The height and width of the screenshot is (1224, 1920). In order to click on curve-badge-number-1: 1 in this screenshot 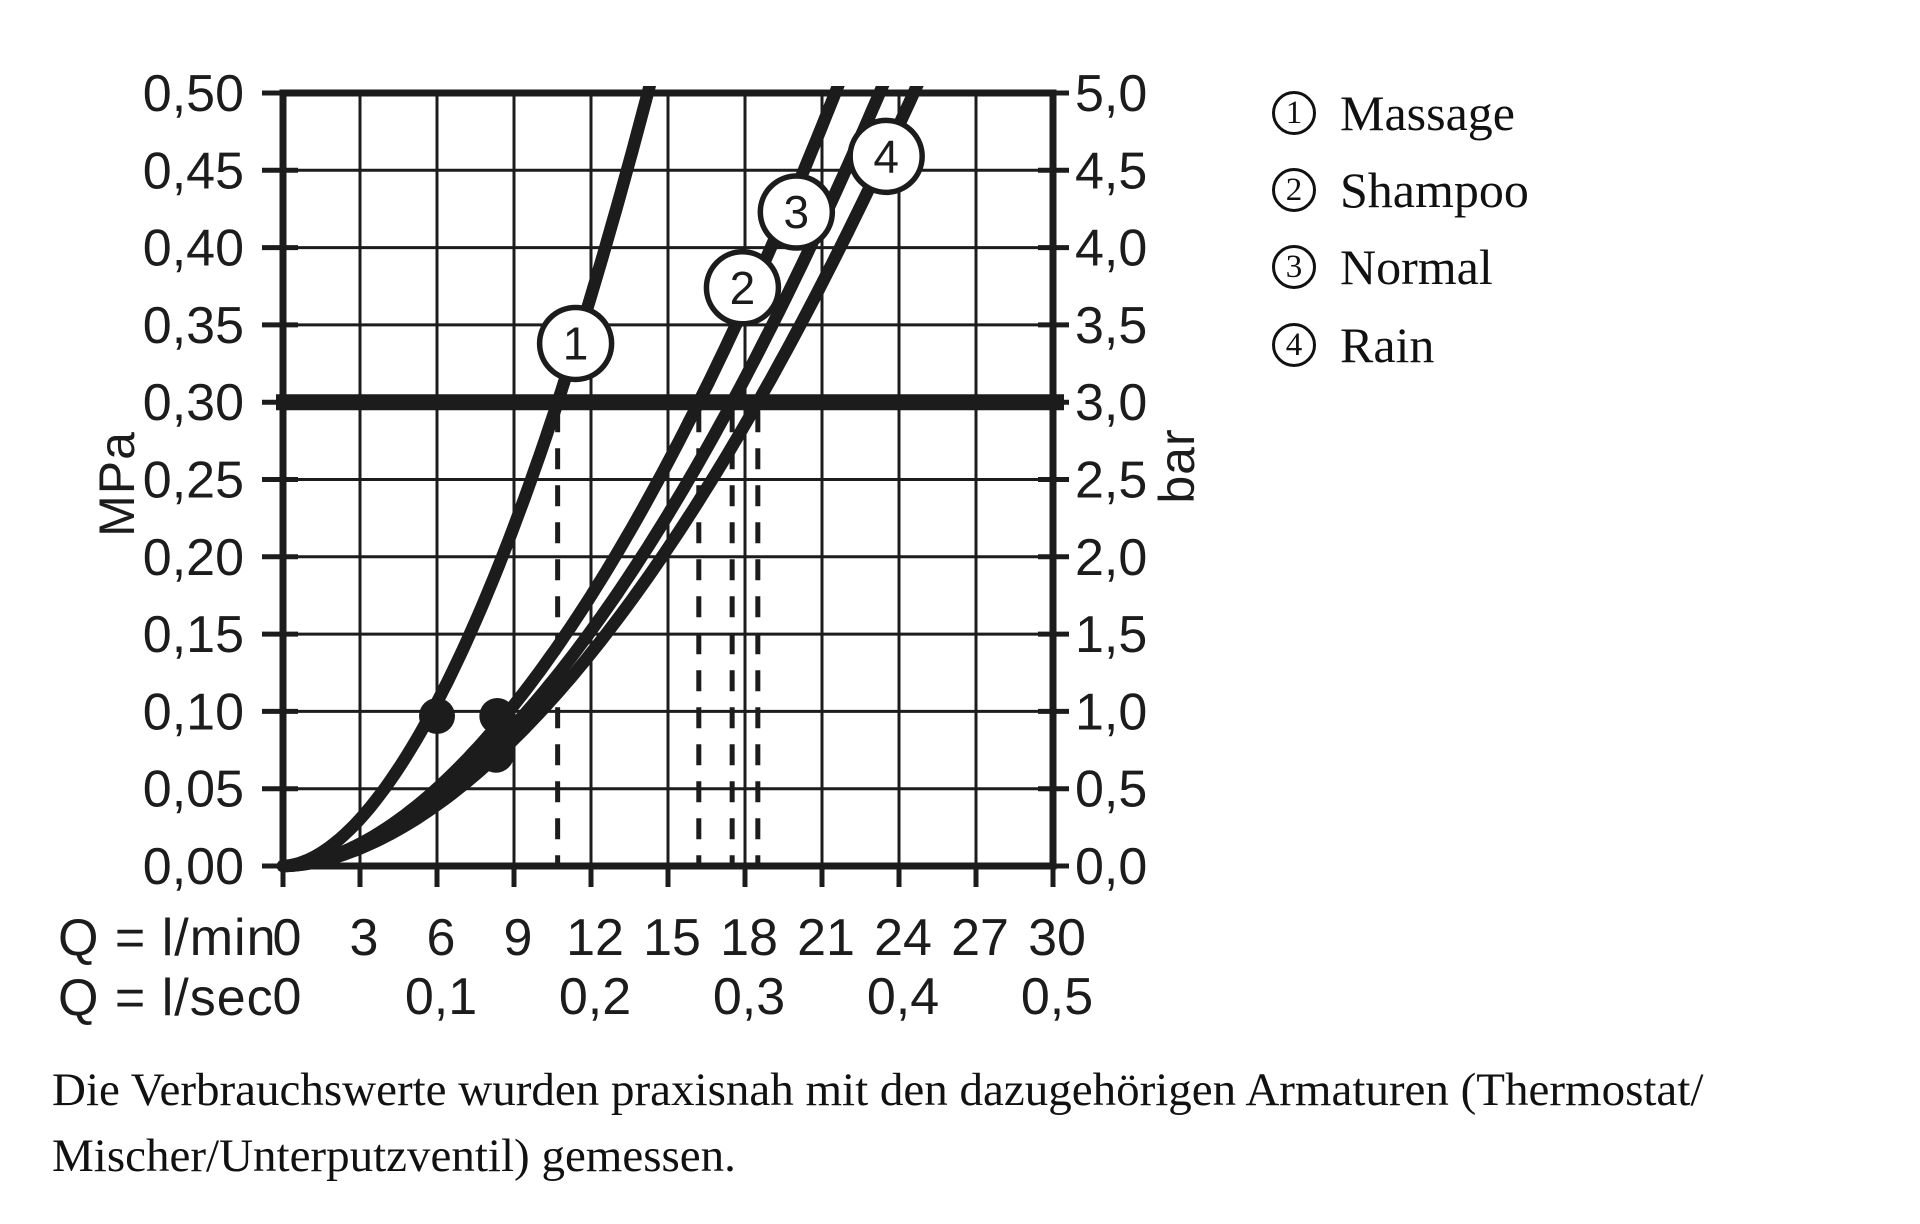, I will do `click(576, 343)`.